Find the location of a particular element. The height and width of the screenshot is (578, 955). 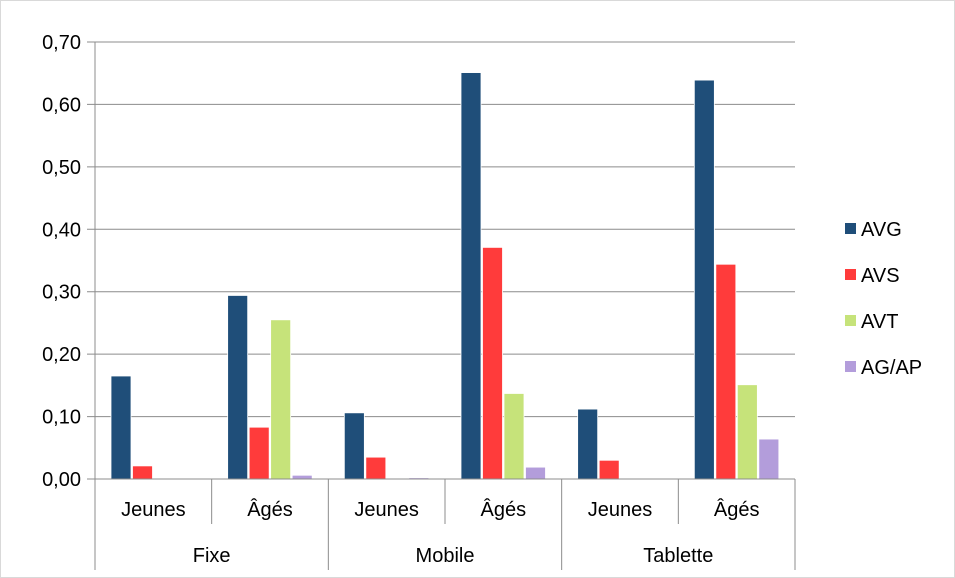

y-tick-label: 0,10 is located at coordinates (61, 418).